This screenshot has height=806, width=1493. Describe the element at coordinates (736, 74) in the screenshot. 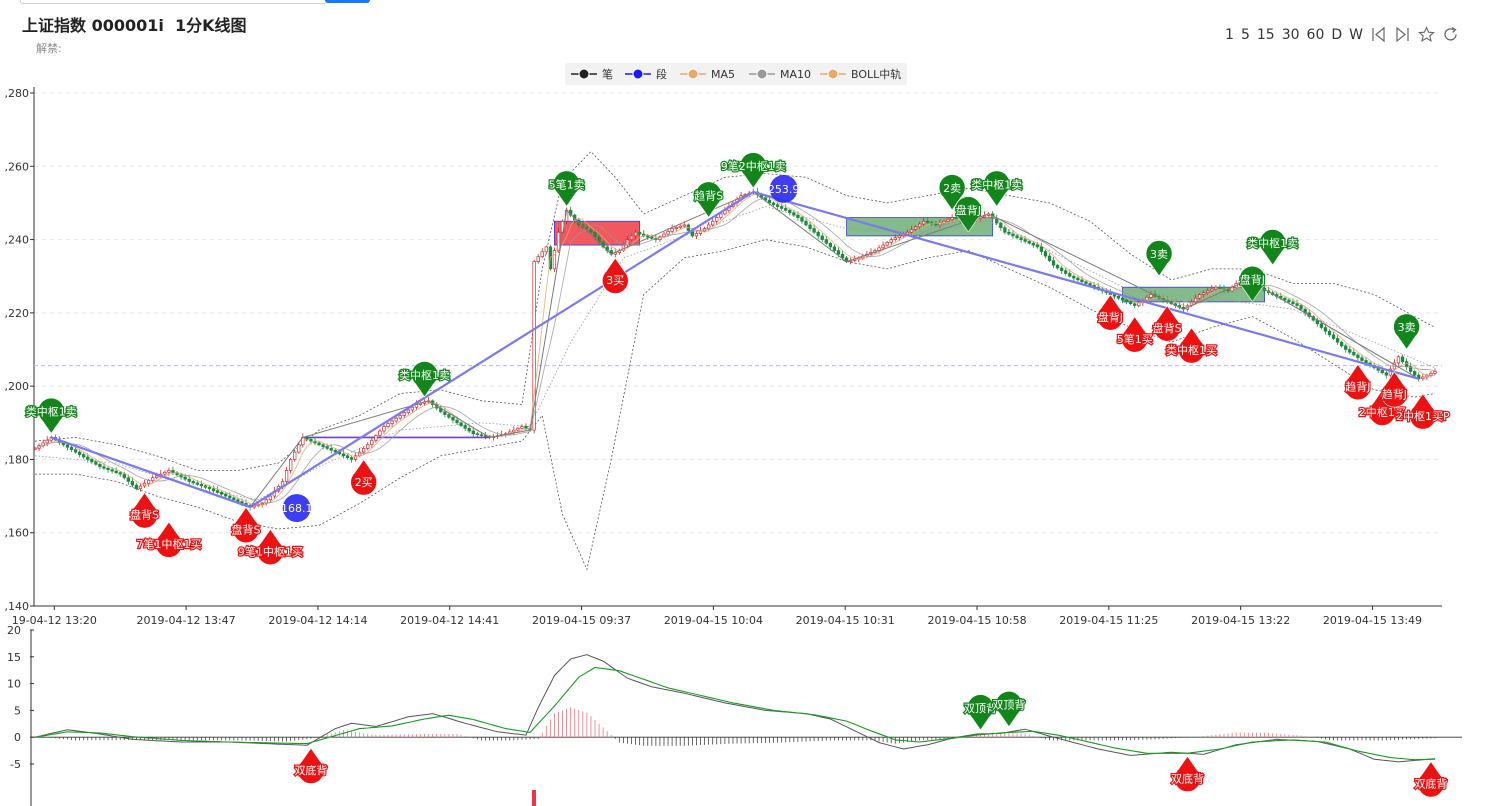

I see `chart-legend: 笔 段 MA5 MA10 BOLL中轨` at that location.